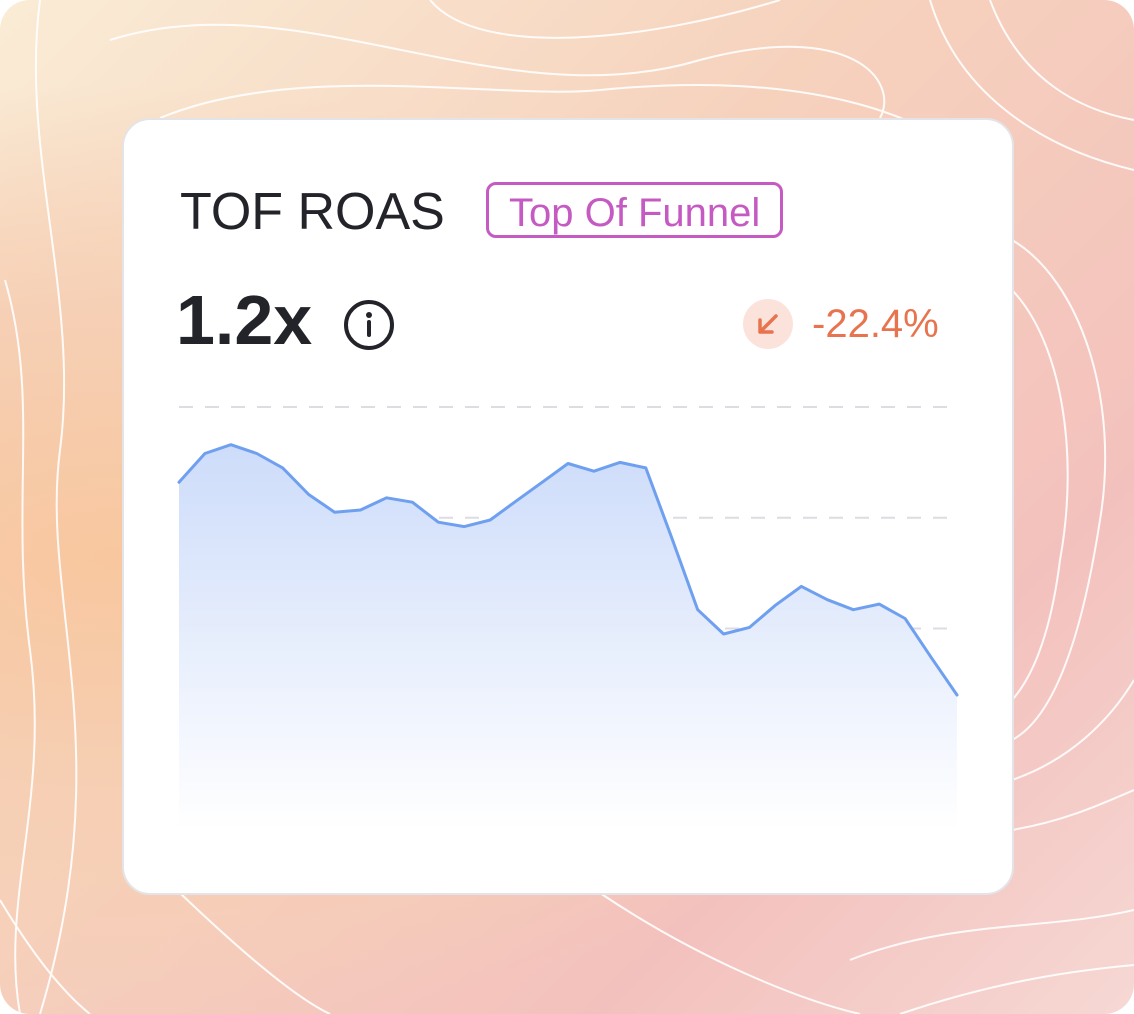 The width and height of the screenshot is (1134, 1014). I want to click on card-title: TOF ROAS, so click(312, 212).